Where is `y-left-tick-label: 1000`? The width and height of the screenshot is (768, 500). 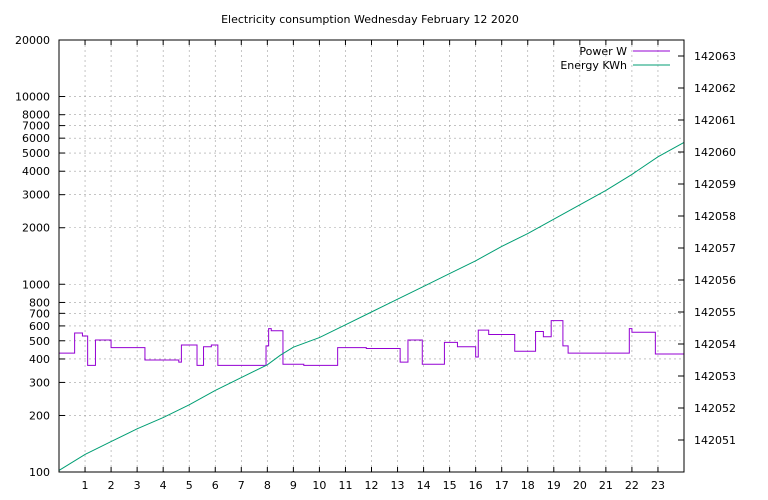 y-left-tick-label: 1000 is located at coordinates (36, 284).